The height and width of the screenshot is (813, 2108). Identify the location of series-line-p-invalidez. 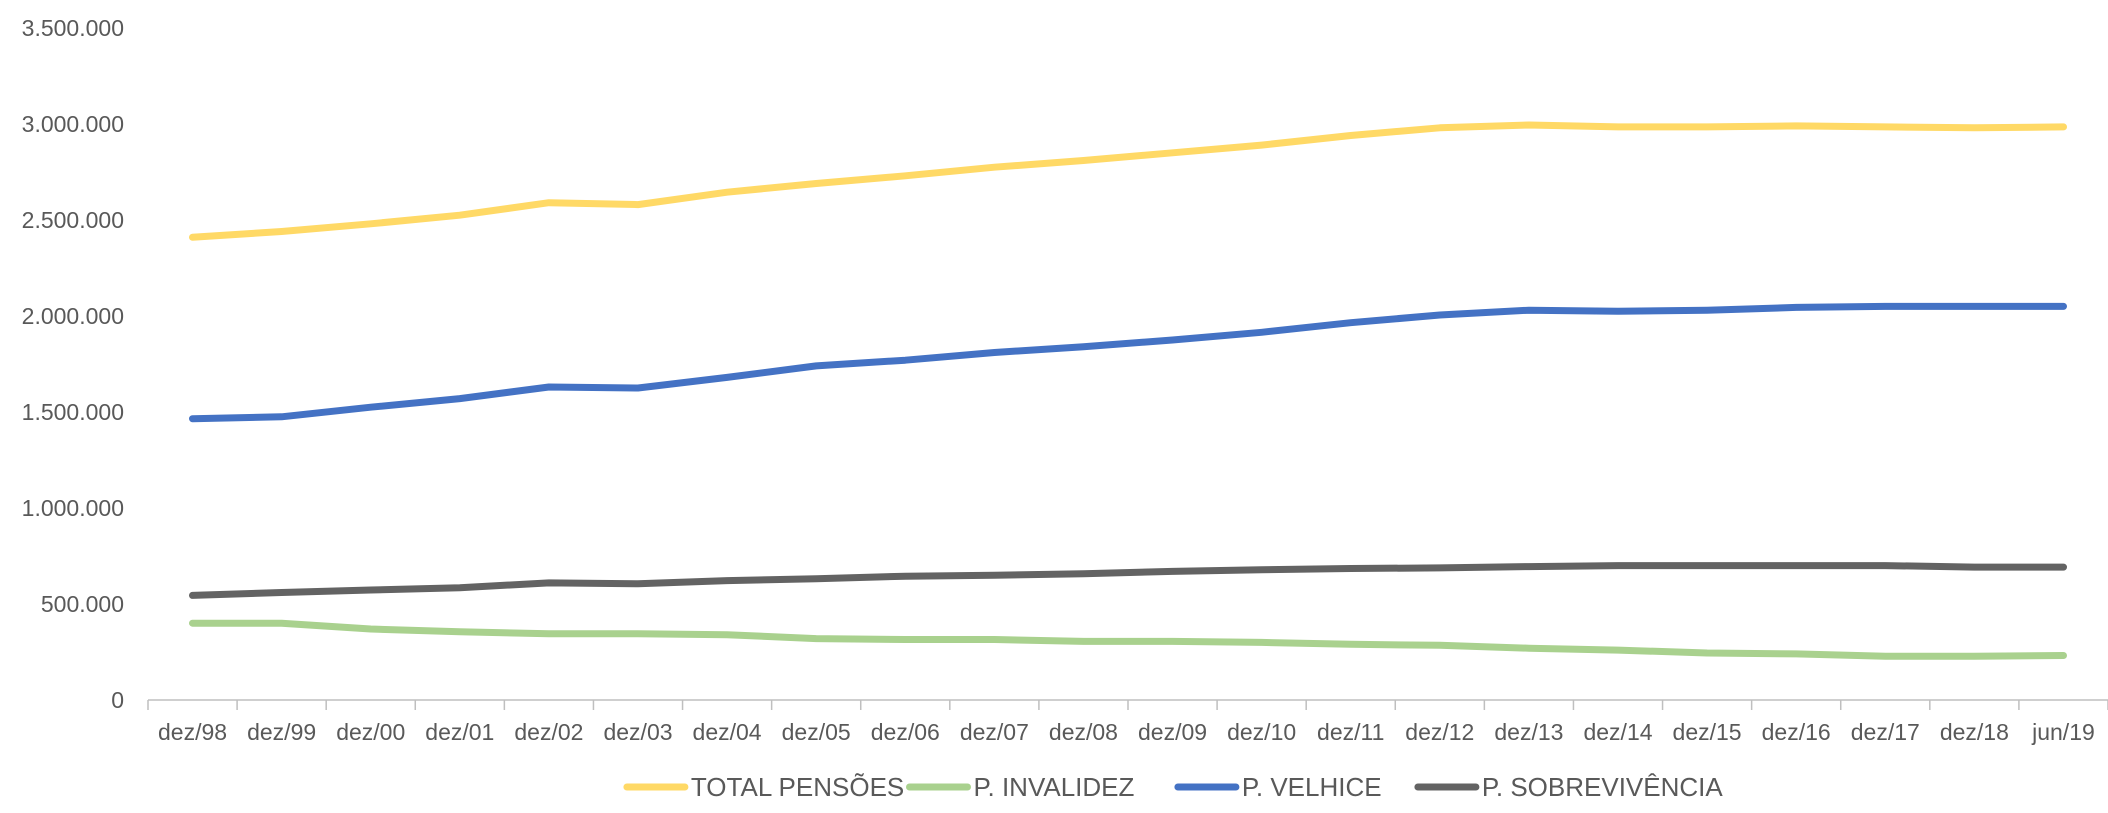
(1128, 639).